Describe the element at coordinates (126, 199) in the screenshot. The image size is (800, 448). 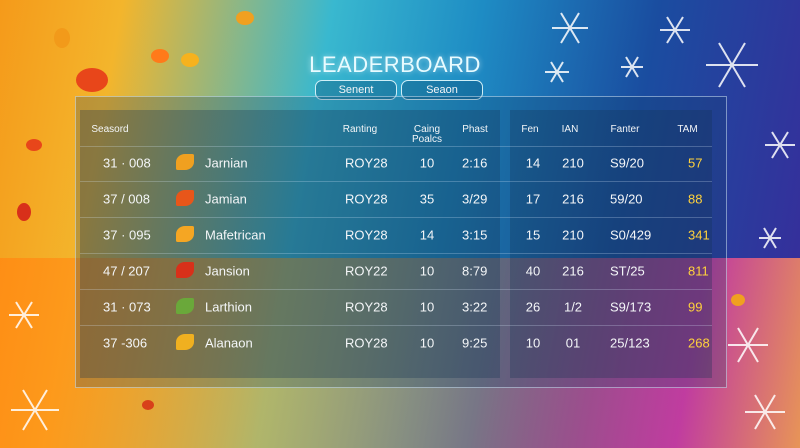
I see `table-cell: 37 / 008` at that location.